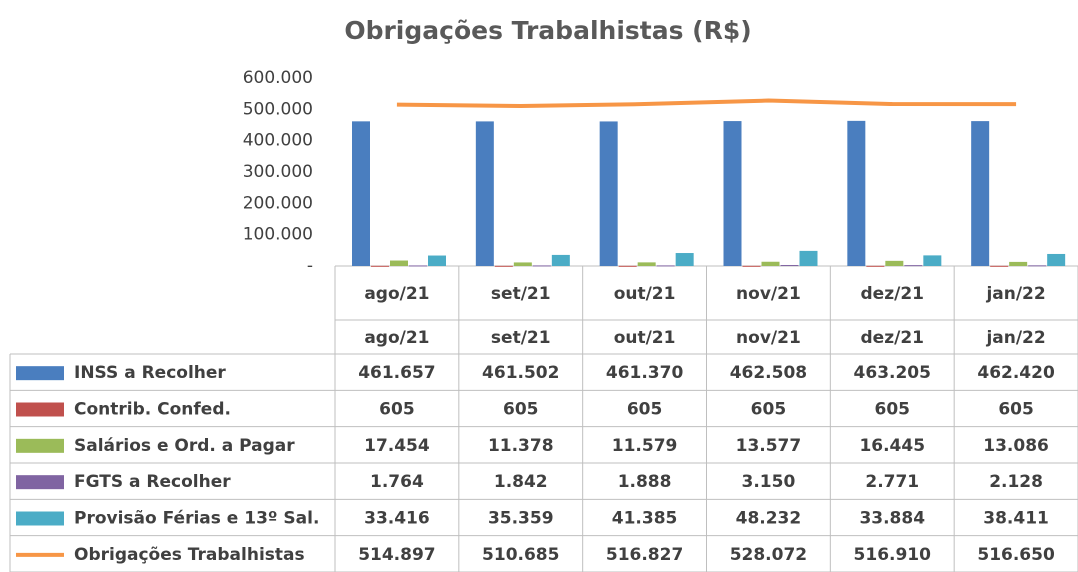 This screenshot has height=572, width=1078. Describe the element at coordinates (521, 519) in the screenshot. I see `table-cell: 35.359` at that location.